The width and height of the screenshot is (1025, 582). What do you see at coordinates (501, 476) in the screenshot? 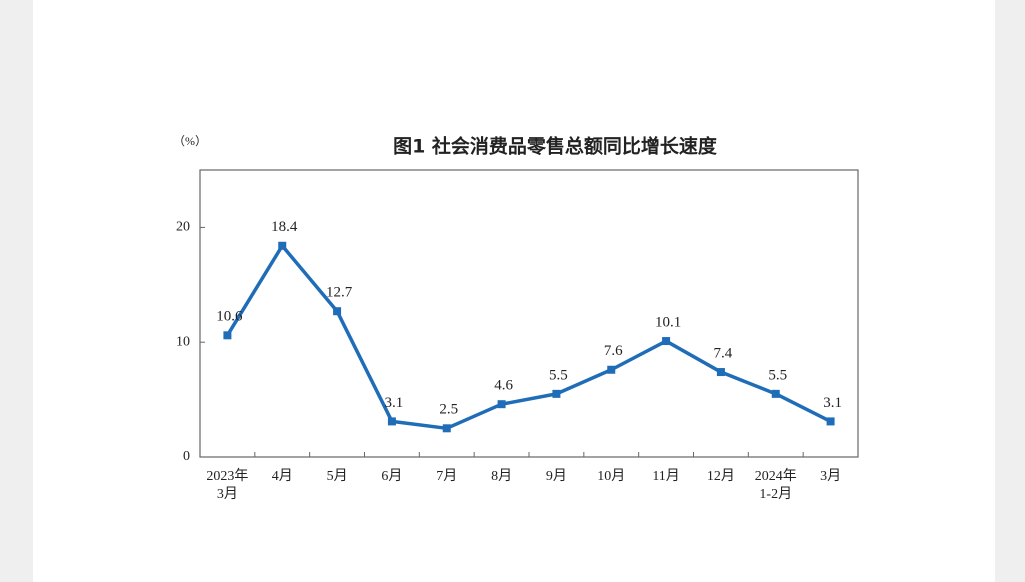
I see `x-tick-label: 8月` at bounding box center [501, 476].